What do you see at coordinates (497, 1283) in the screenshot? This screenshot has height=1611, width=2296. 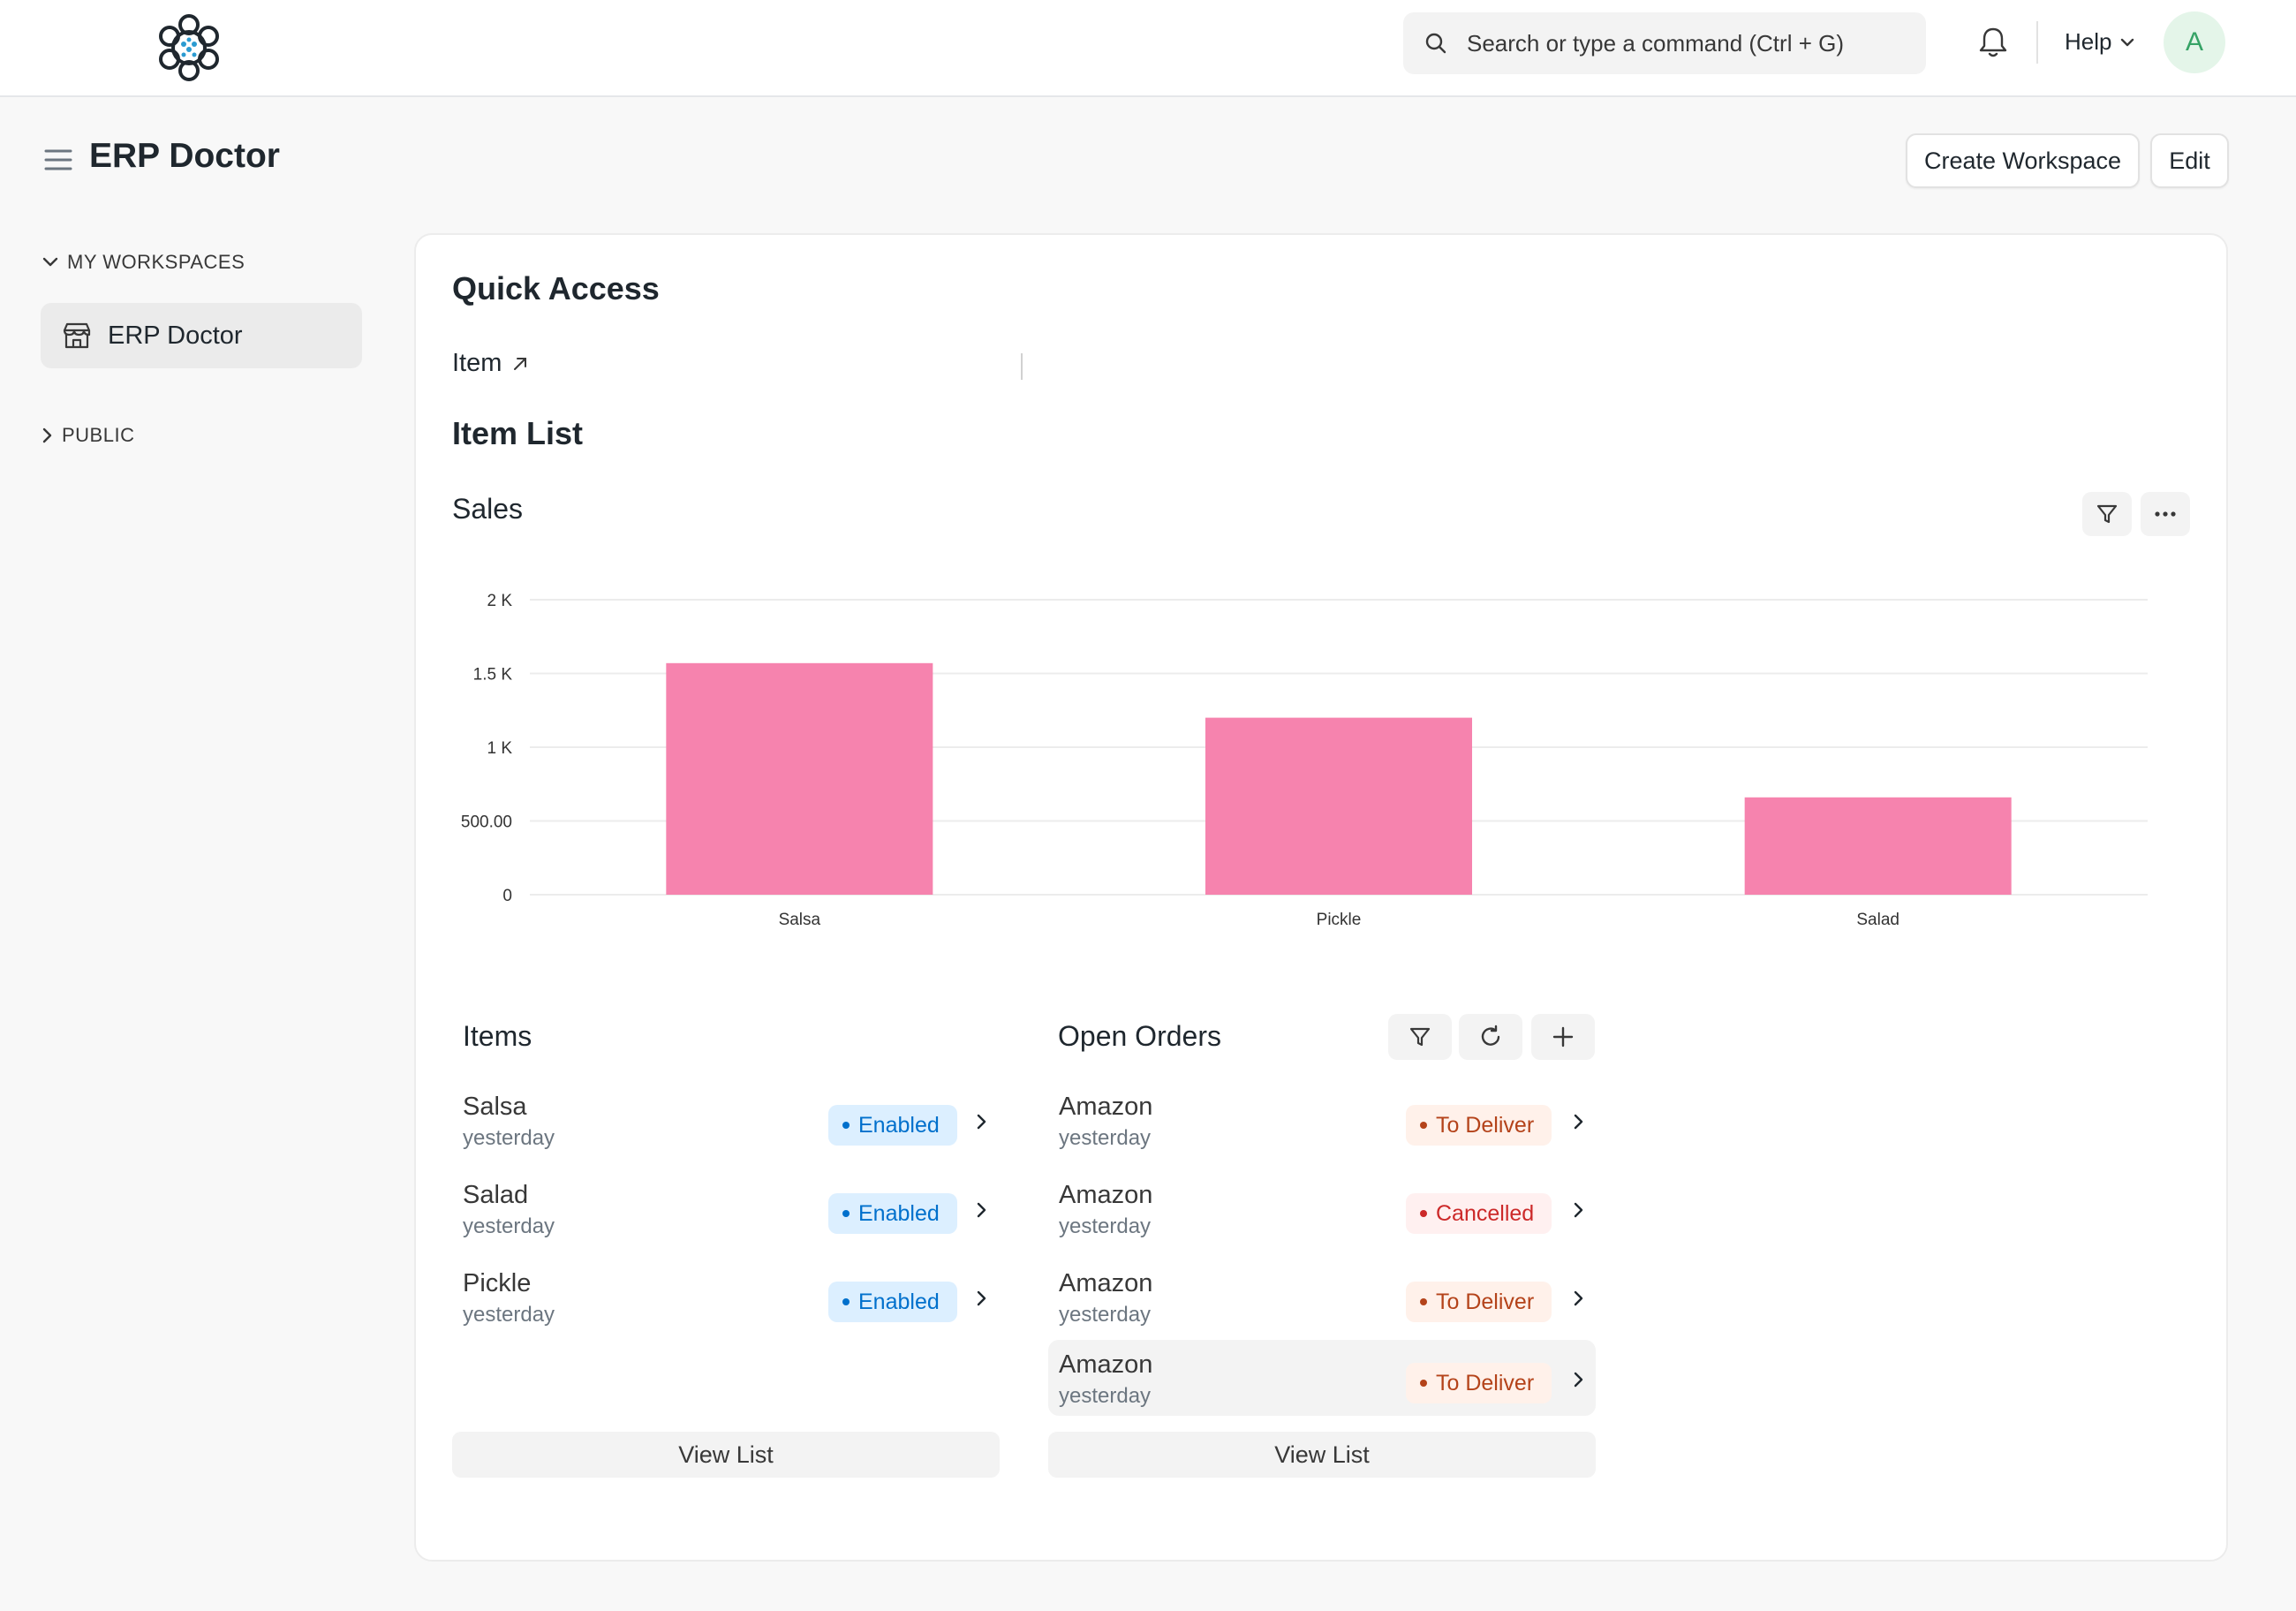 I see `list-item-name: Pickle` at bounding box center [497, 1283].